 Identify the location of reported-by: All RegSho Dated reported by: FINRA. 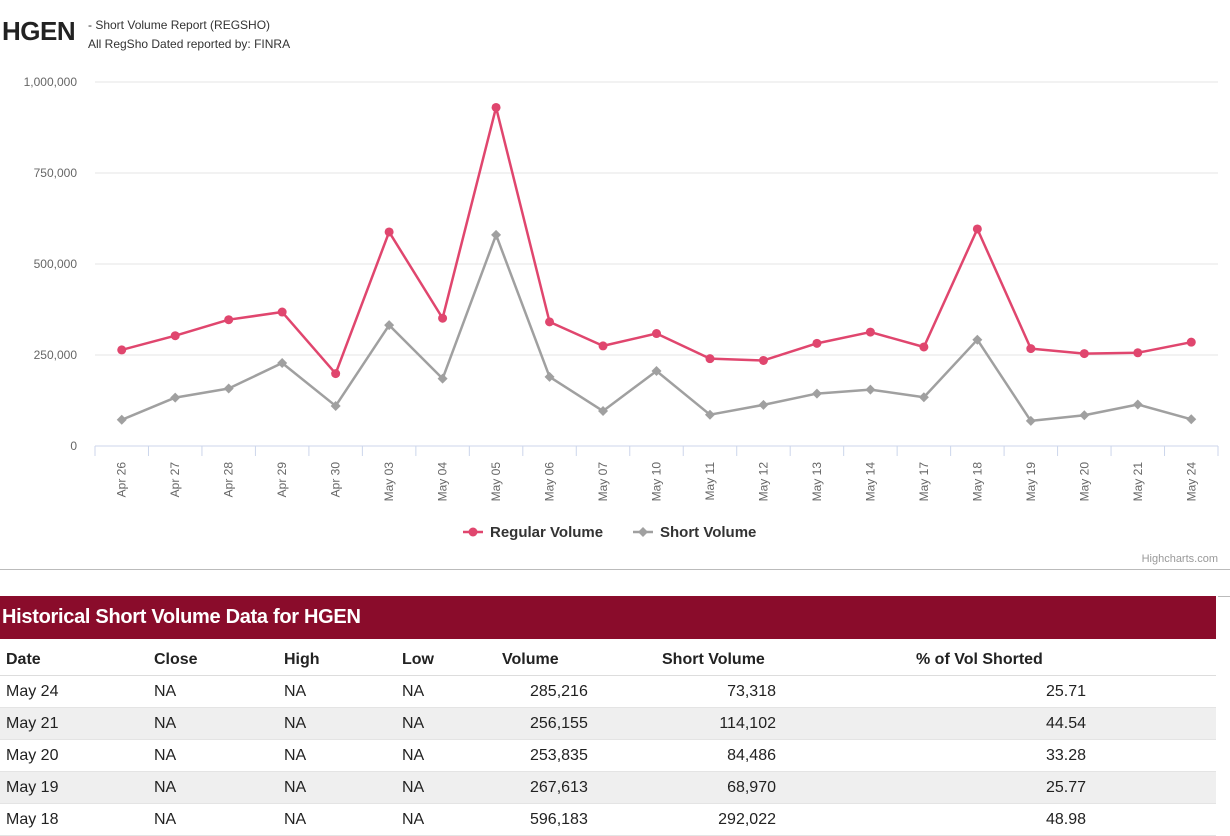
(189, 44).